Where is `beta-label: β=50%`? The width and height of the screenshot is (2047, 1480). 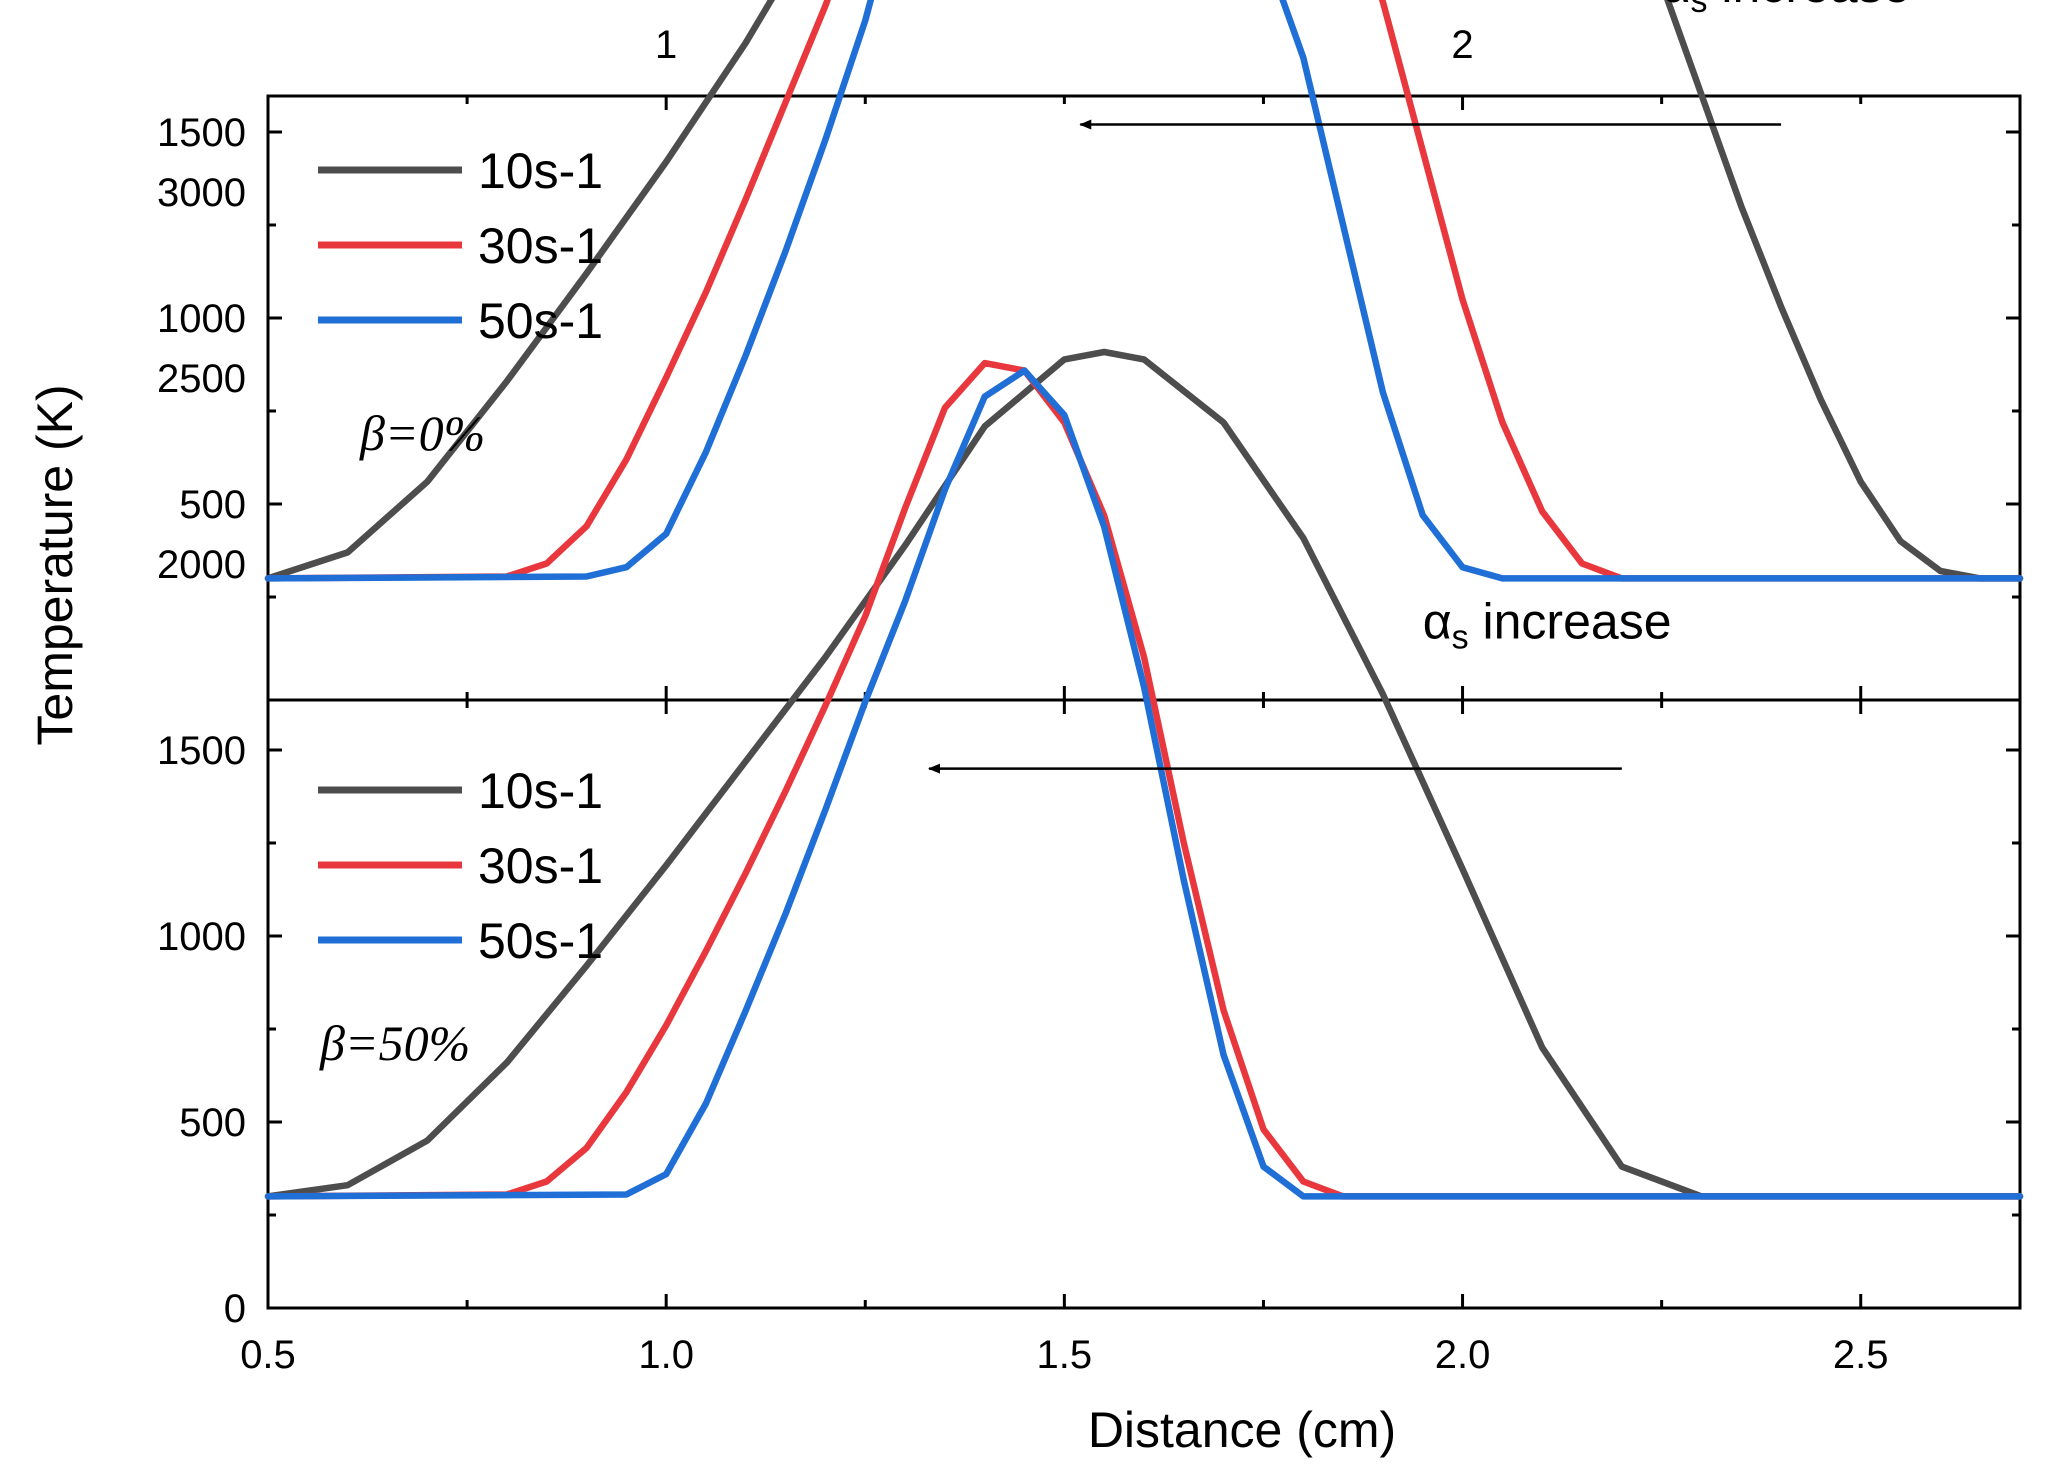
beta-label: β=50% is located at coordinates (394, 1043).